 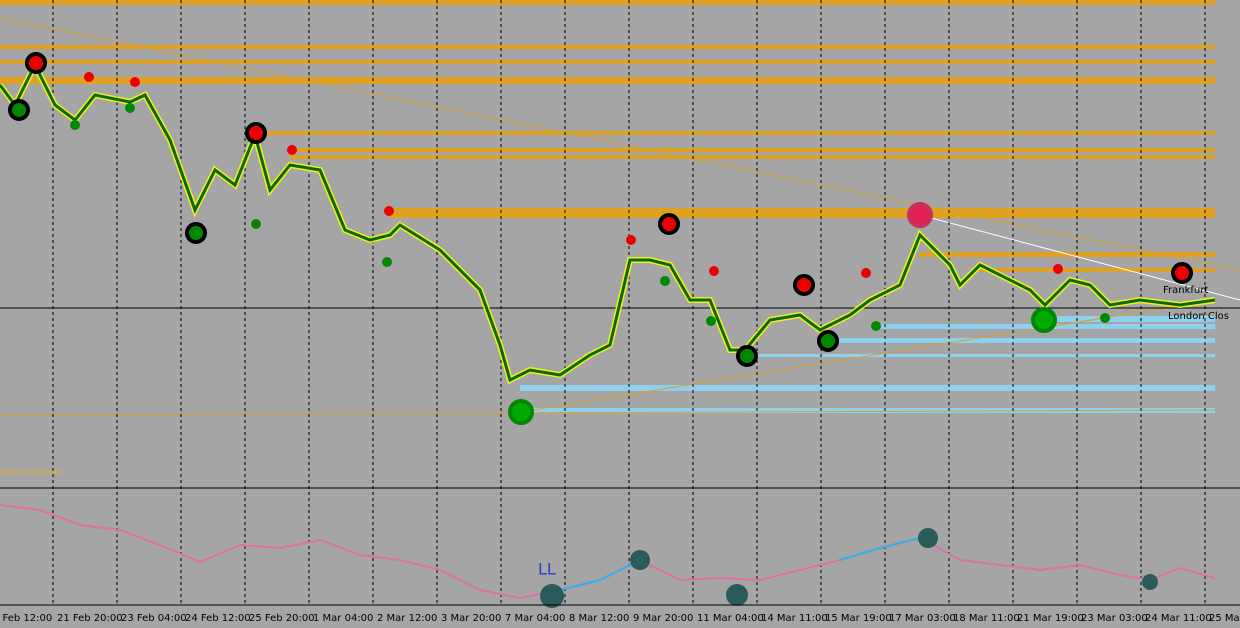 I want to click on time-label: 24 Mar 11:00, so click(x=1178, y=618).